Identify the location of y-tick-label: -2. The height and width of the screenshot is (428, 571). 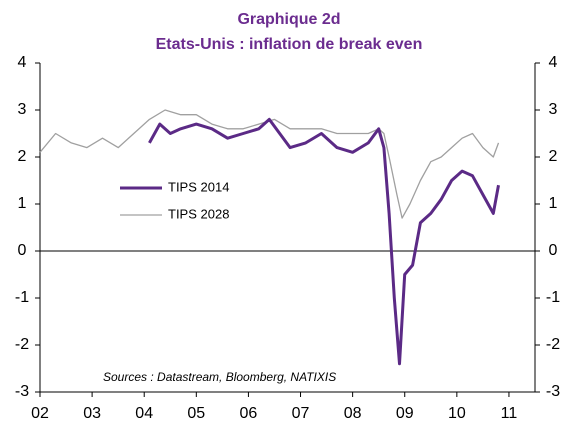
(22, 344).